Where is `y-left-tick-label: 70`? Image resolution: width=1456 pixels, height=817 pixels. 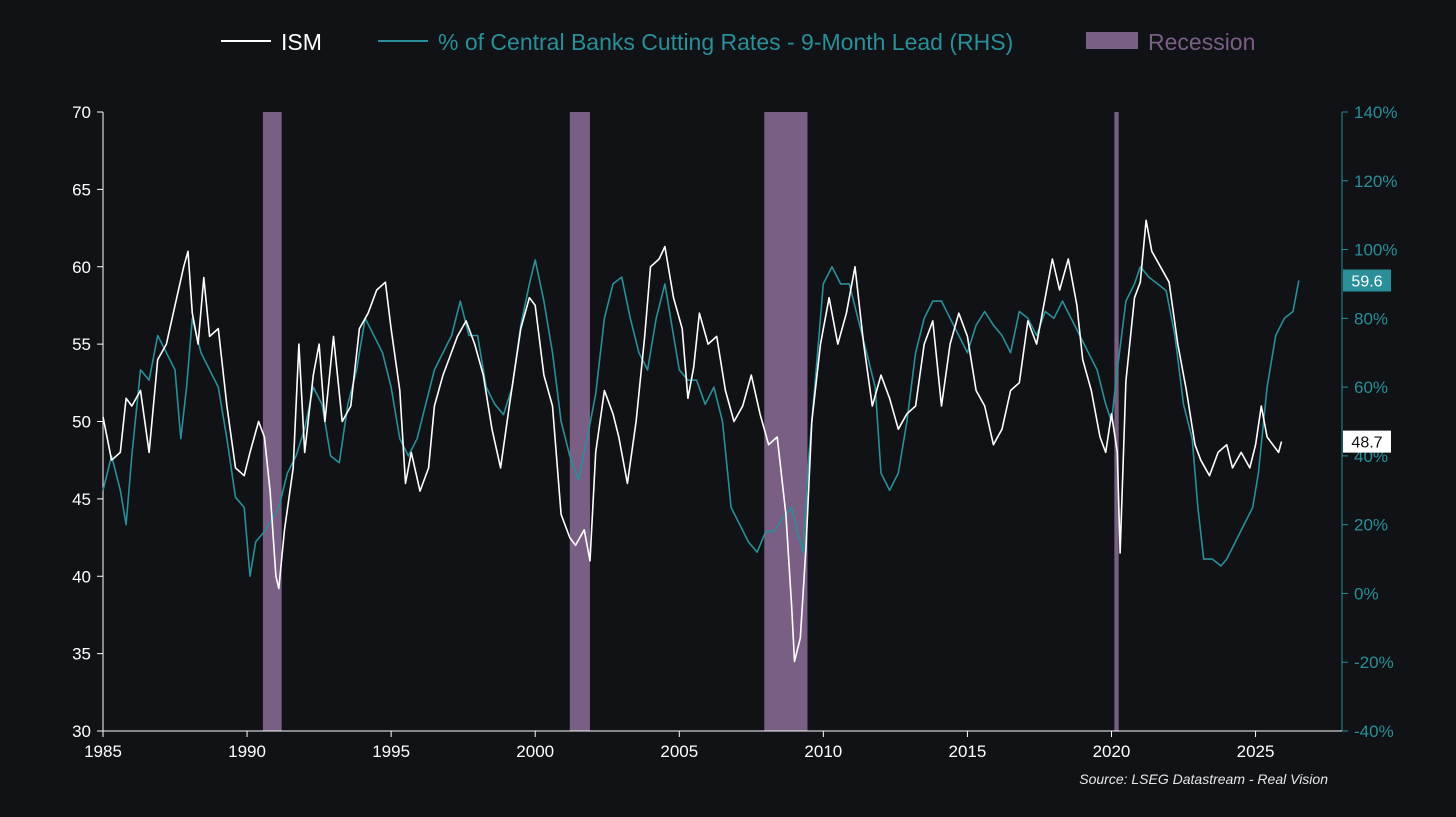 y-left-tick-label: 70 is located at coordinates (81, 112).